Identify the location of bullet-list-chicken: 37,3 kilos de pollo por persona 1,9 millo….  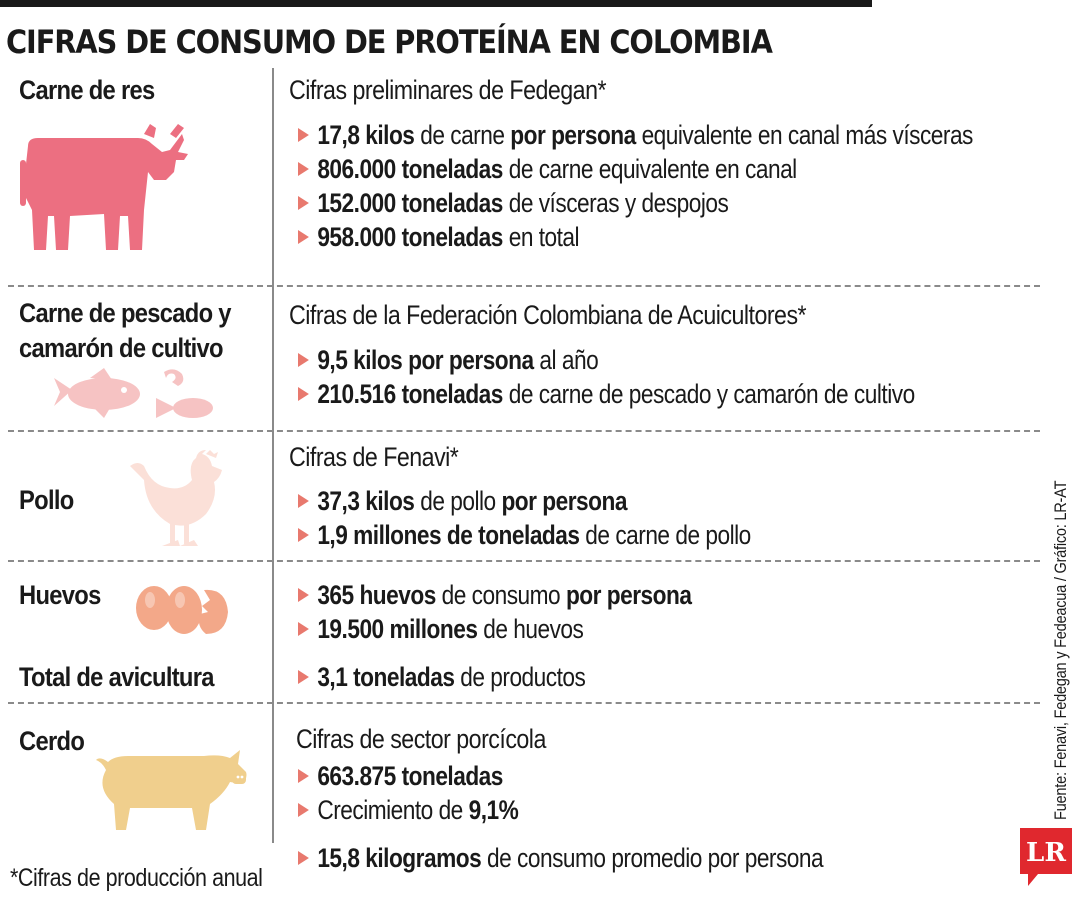
(567, 518).